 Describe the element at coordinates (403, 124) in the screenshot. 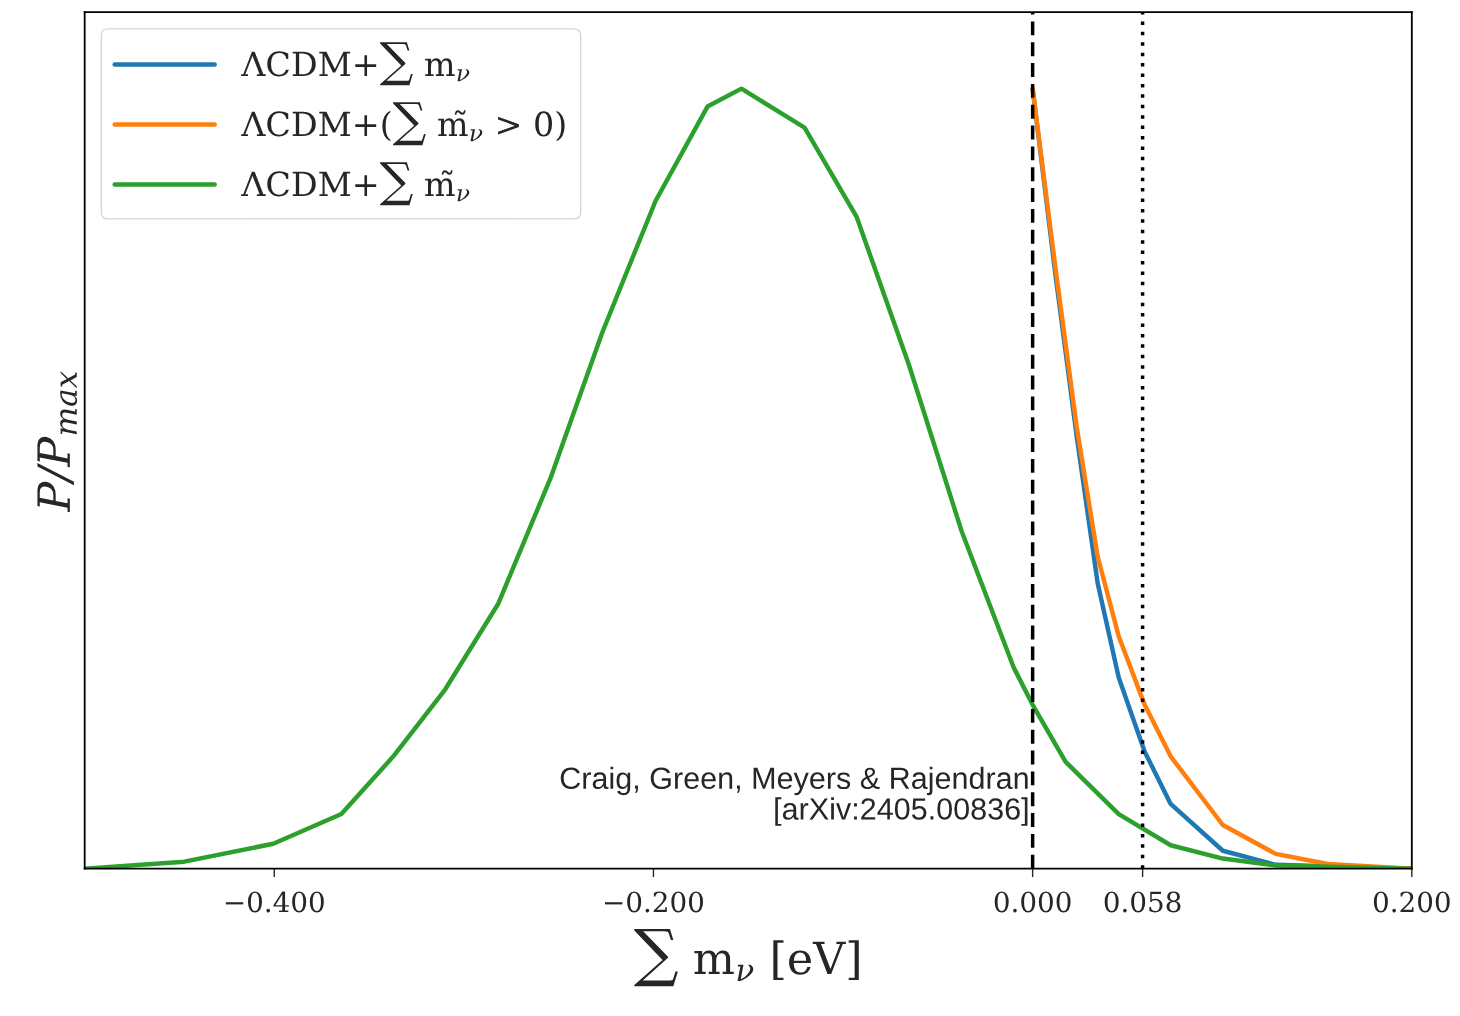

I see `legend-label: ΛCDM+(∑ m̃$_{ν}$ > 0)` at that location.